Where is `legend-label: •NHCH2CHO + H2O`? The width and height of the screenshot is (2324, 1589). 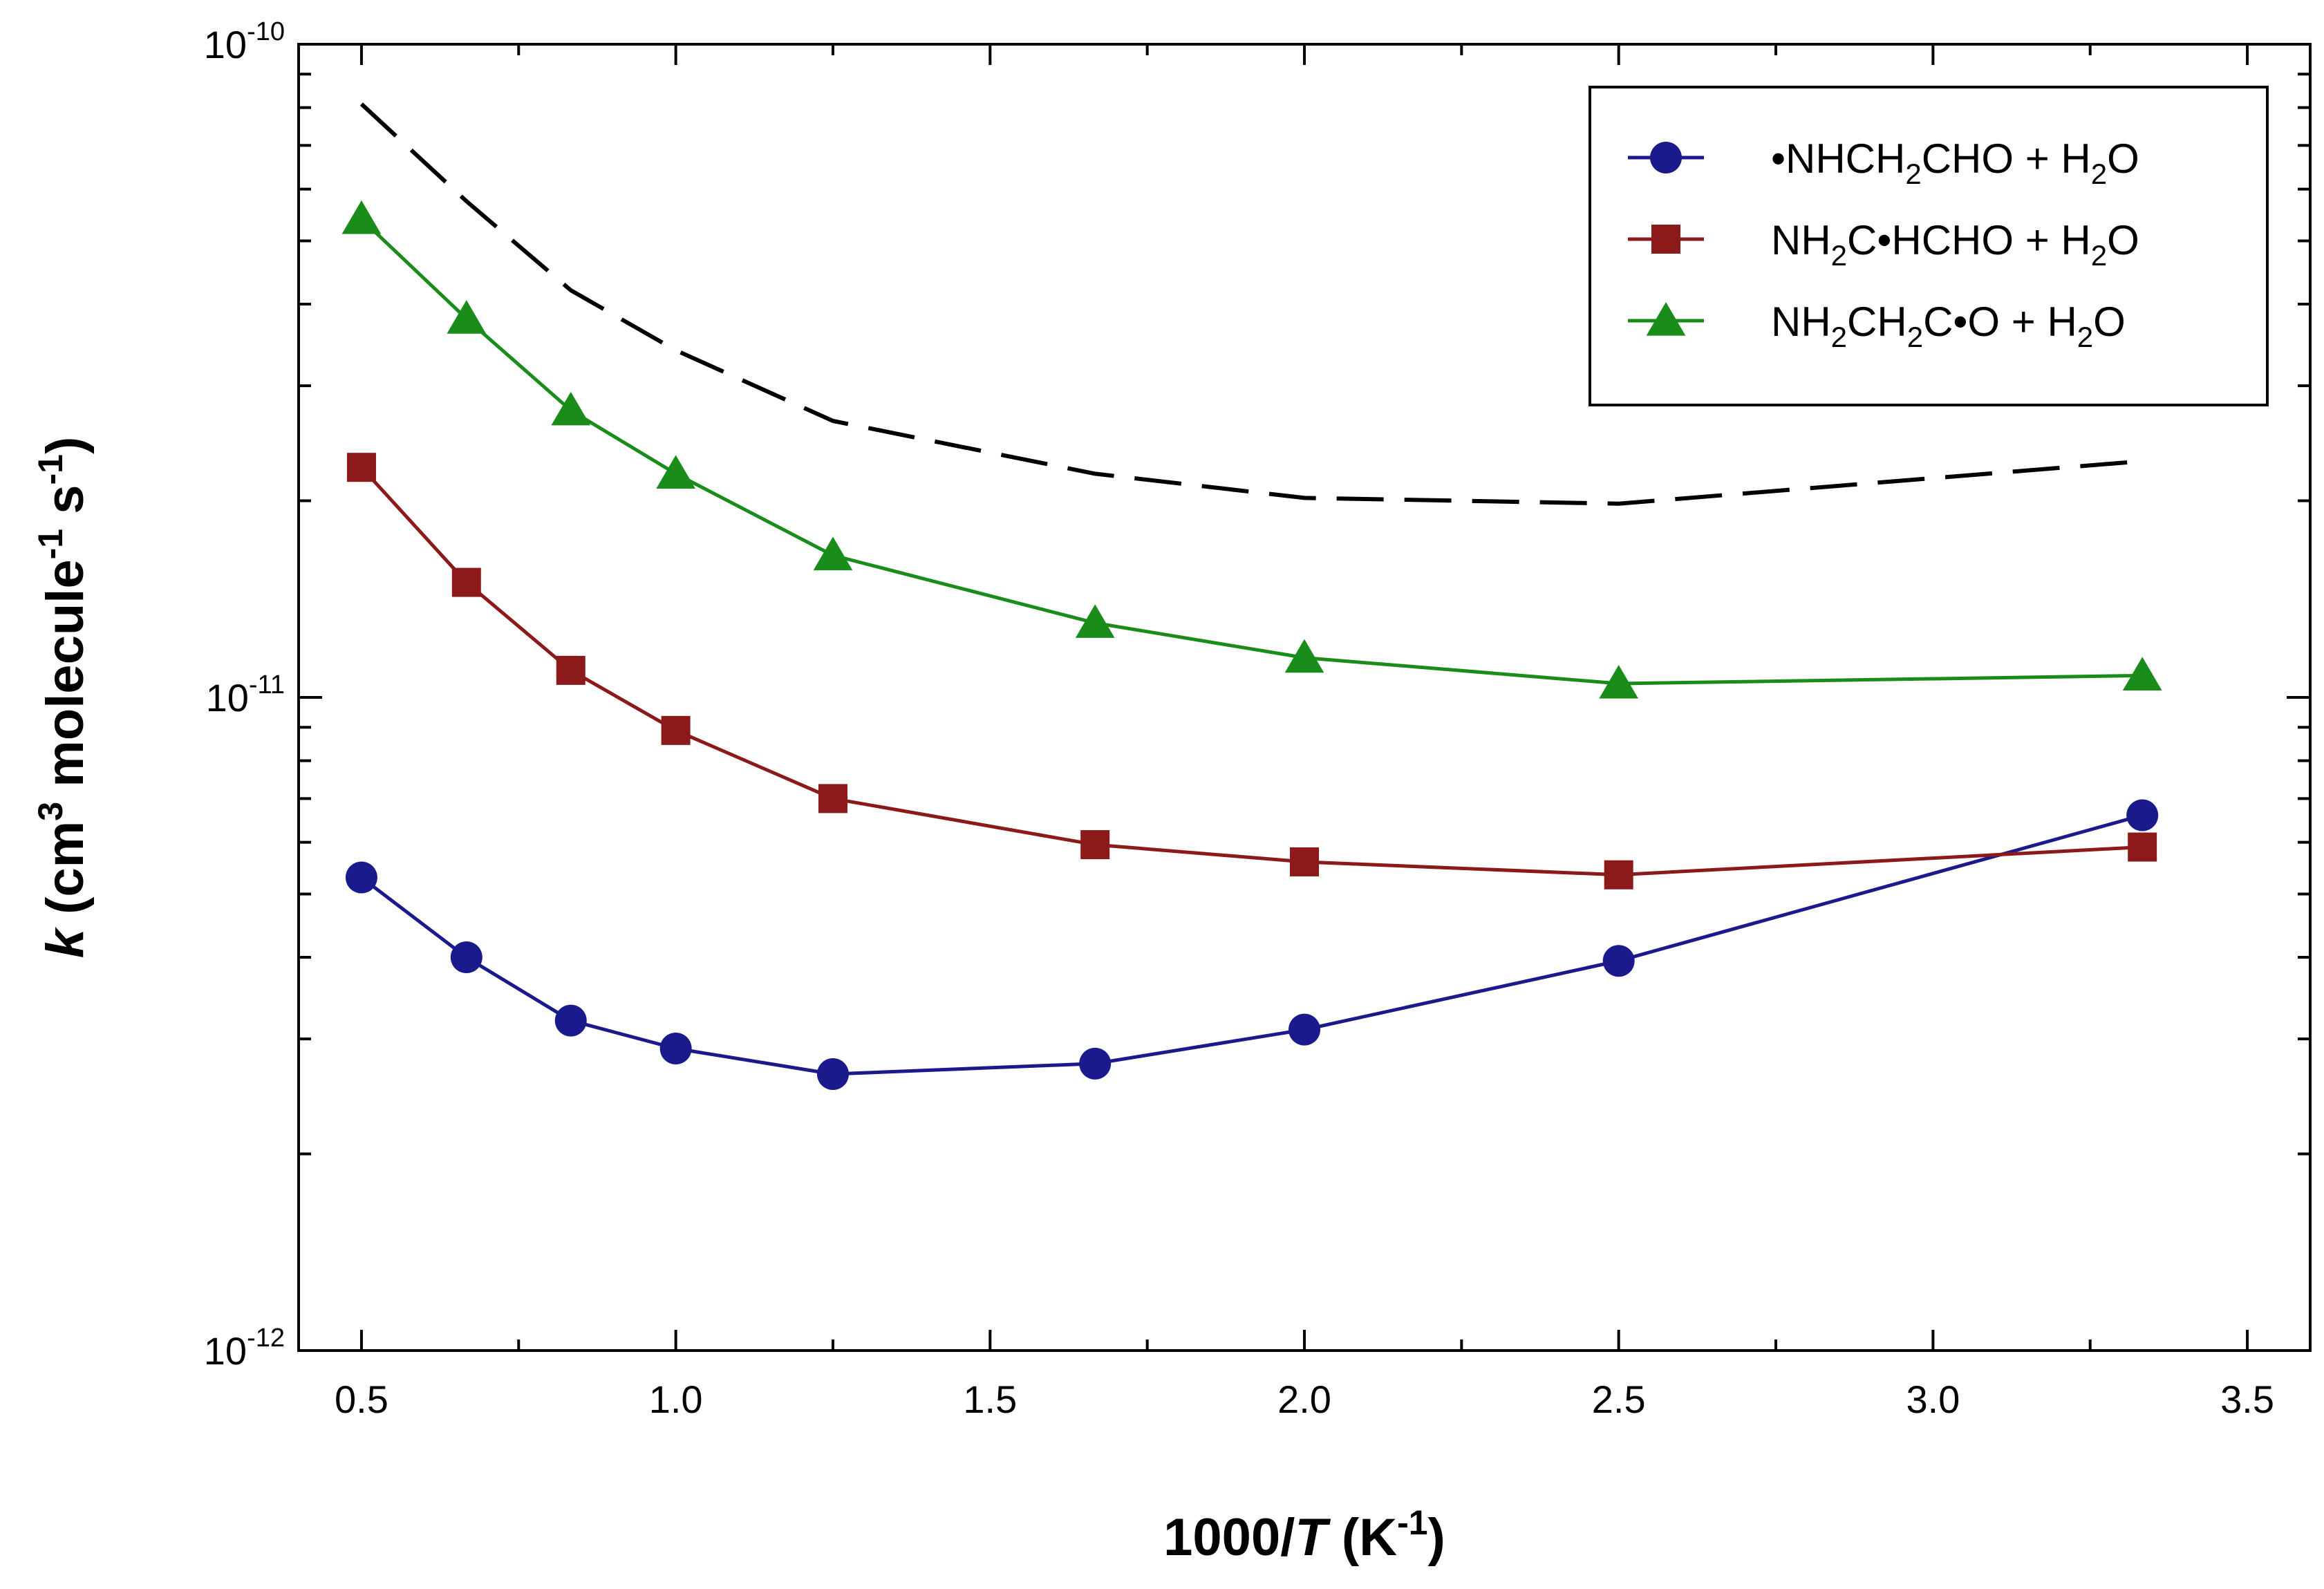
legend-label: •NHCH2CHO + H2O is located at coordinates (1955, 163).